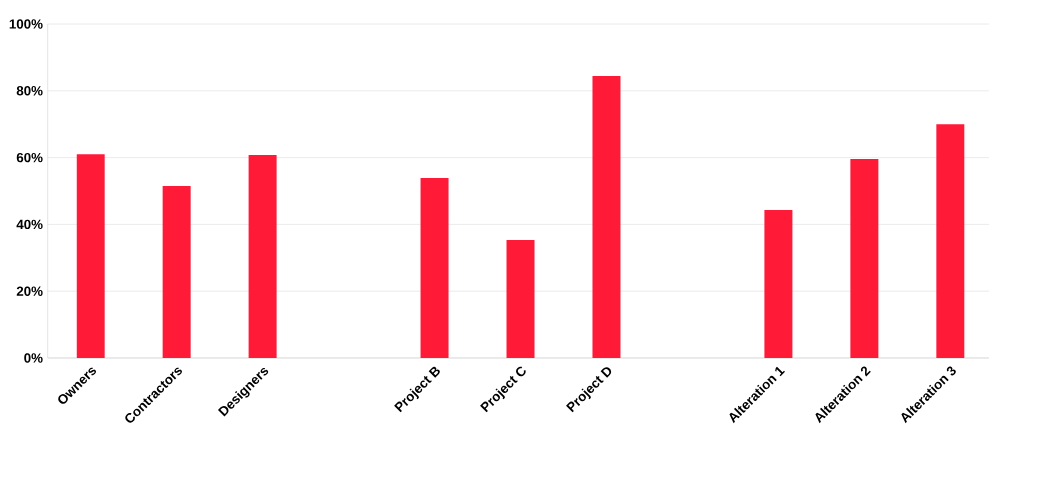 This screenshot has height=480, width=1037. What do you see at coordinates (29, 291) in the screenshot?
I see `y-tick-label: 20%` at bounding box center [29, 291].